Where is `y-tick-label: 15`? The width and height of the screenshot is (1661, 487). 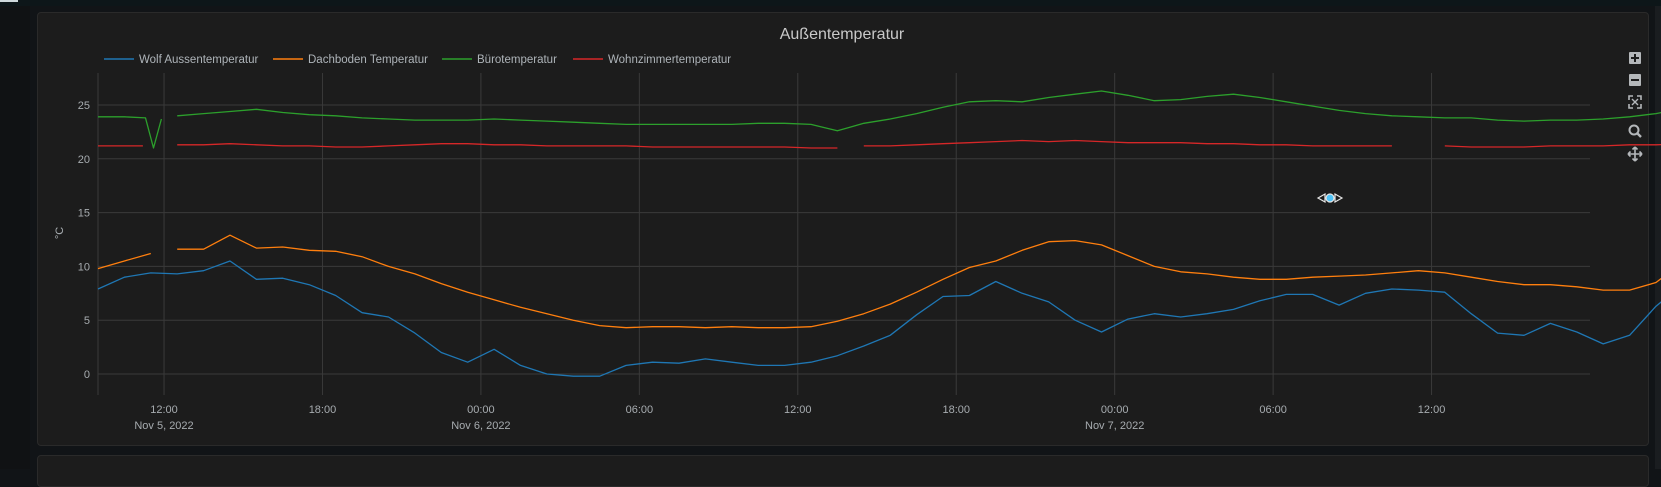
y-tick-label: 15 is located at coordinates (84, 214).